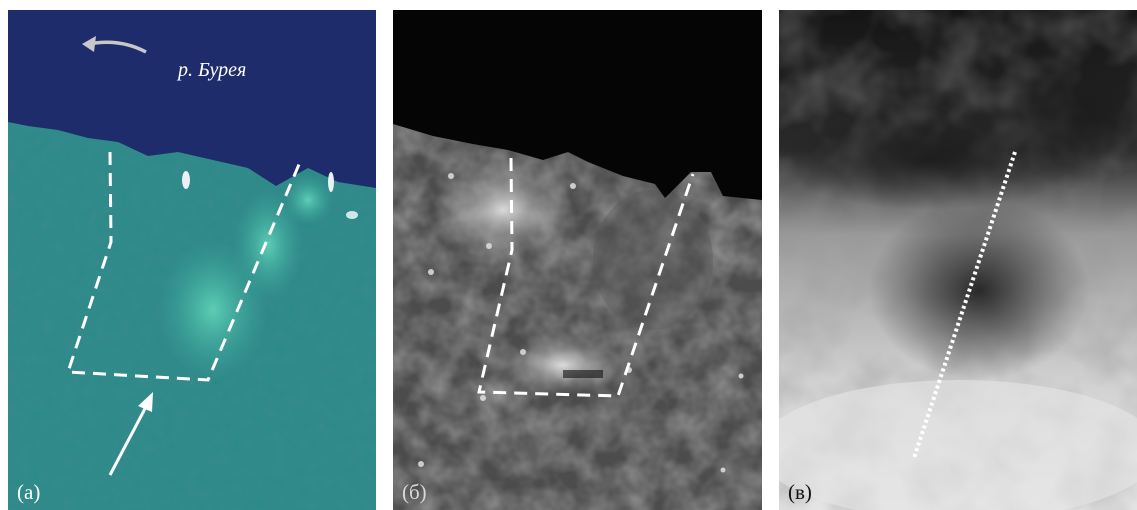 The width and height of the screenshot is (1137, 510). Describe the element at coordinates (129, 439) in the screenshot. I see `pointer-arrow-icon` at that location.